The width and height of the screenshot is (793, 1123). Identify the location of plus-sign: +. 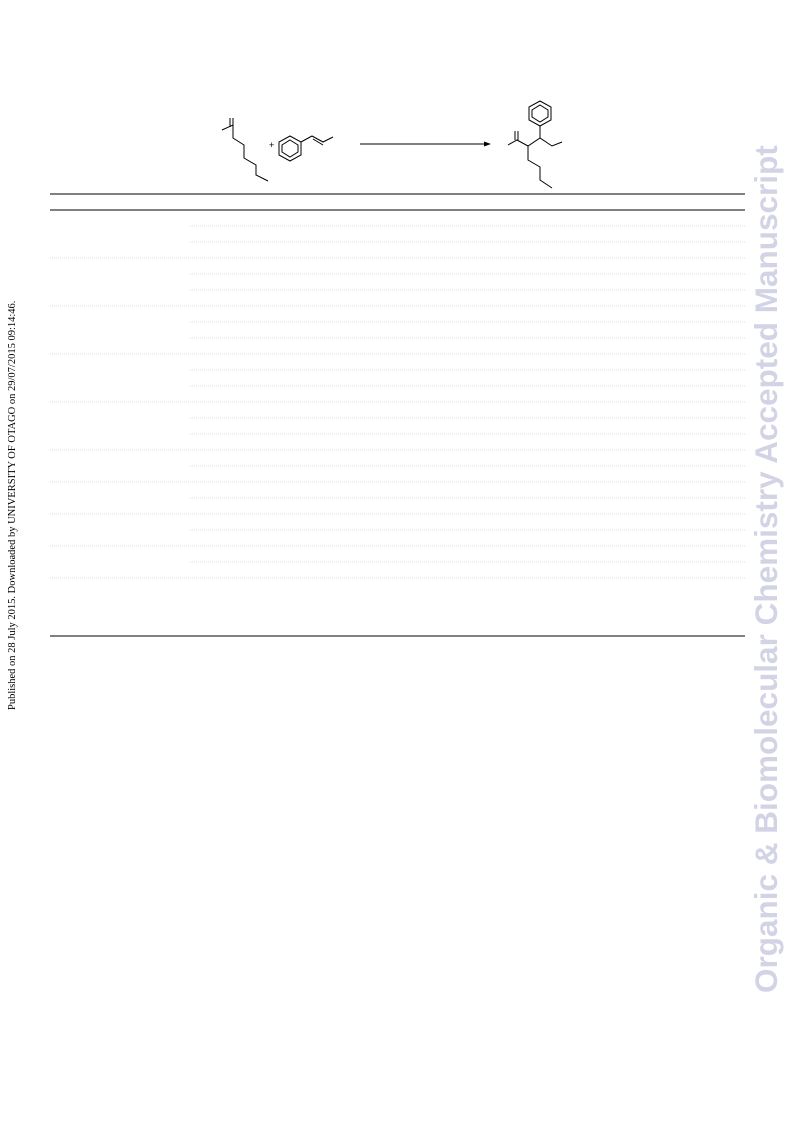
(271, 145).